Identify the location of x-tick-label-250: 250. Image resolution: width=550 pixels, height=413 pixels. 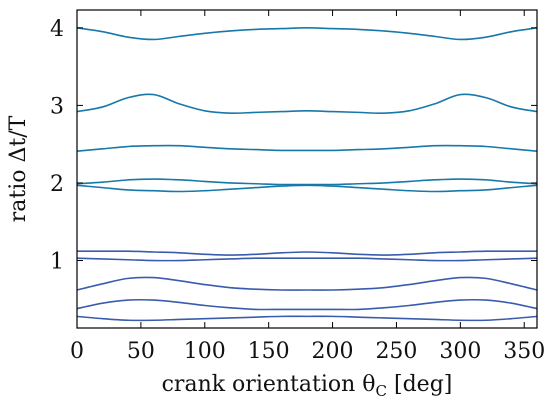
(396, 351).